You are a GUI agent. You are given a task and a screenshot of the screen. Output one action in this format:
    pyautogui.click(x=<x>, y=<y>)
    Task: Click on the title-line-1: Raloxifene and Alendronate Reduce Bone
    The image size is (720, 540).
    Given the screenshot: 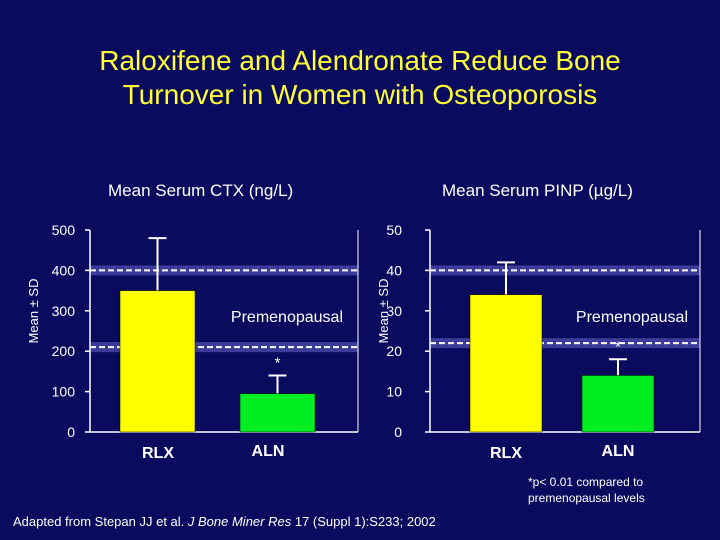 What is the action you would take?
    pyautogui.click(x=360, y=60)
    